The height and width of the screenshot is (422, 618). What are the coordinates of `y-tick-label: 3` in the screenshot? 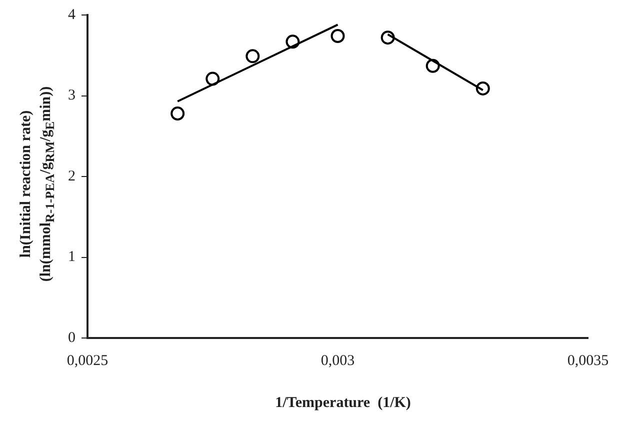 It's located at (72, 96).